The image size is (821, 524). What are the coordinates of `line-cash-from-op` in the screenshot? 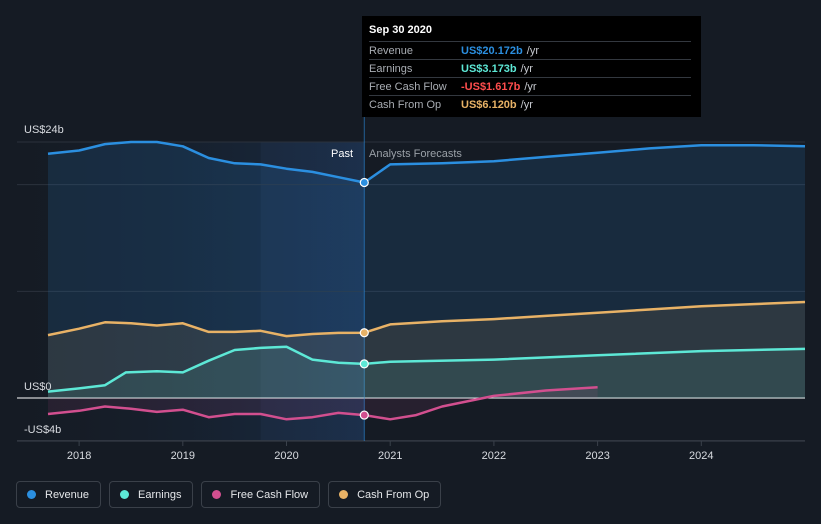 It's located at (426, 319).